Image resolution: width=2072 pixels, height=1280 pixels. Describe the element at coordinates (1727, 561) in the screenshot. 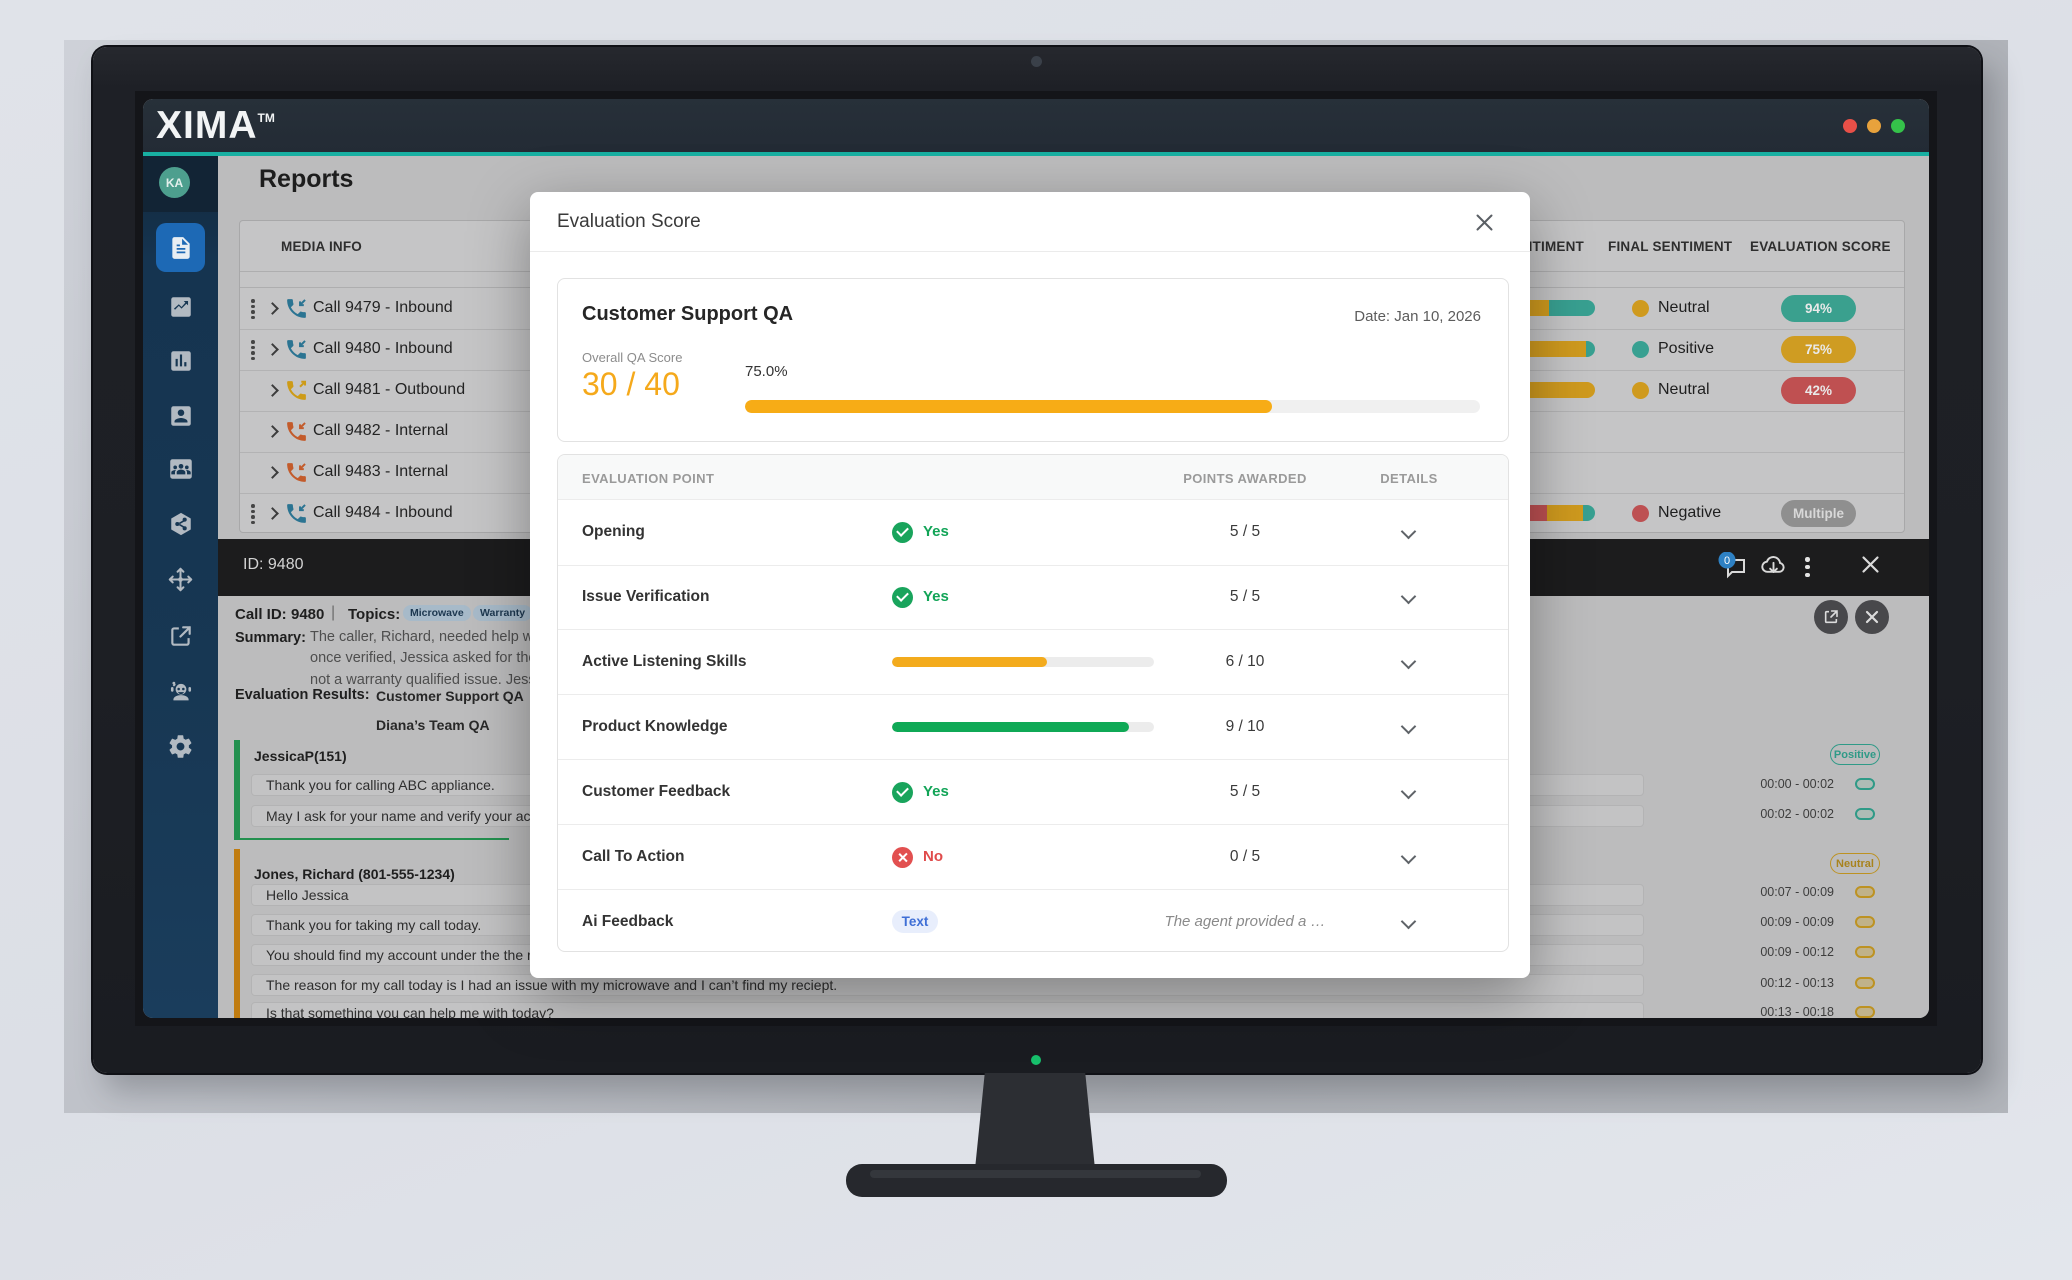

I see `svg-text: 0` at that location.